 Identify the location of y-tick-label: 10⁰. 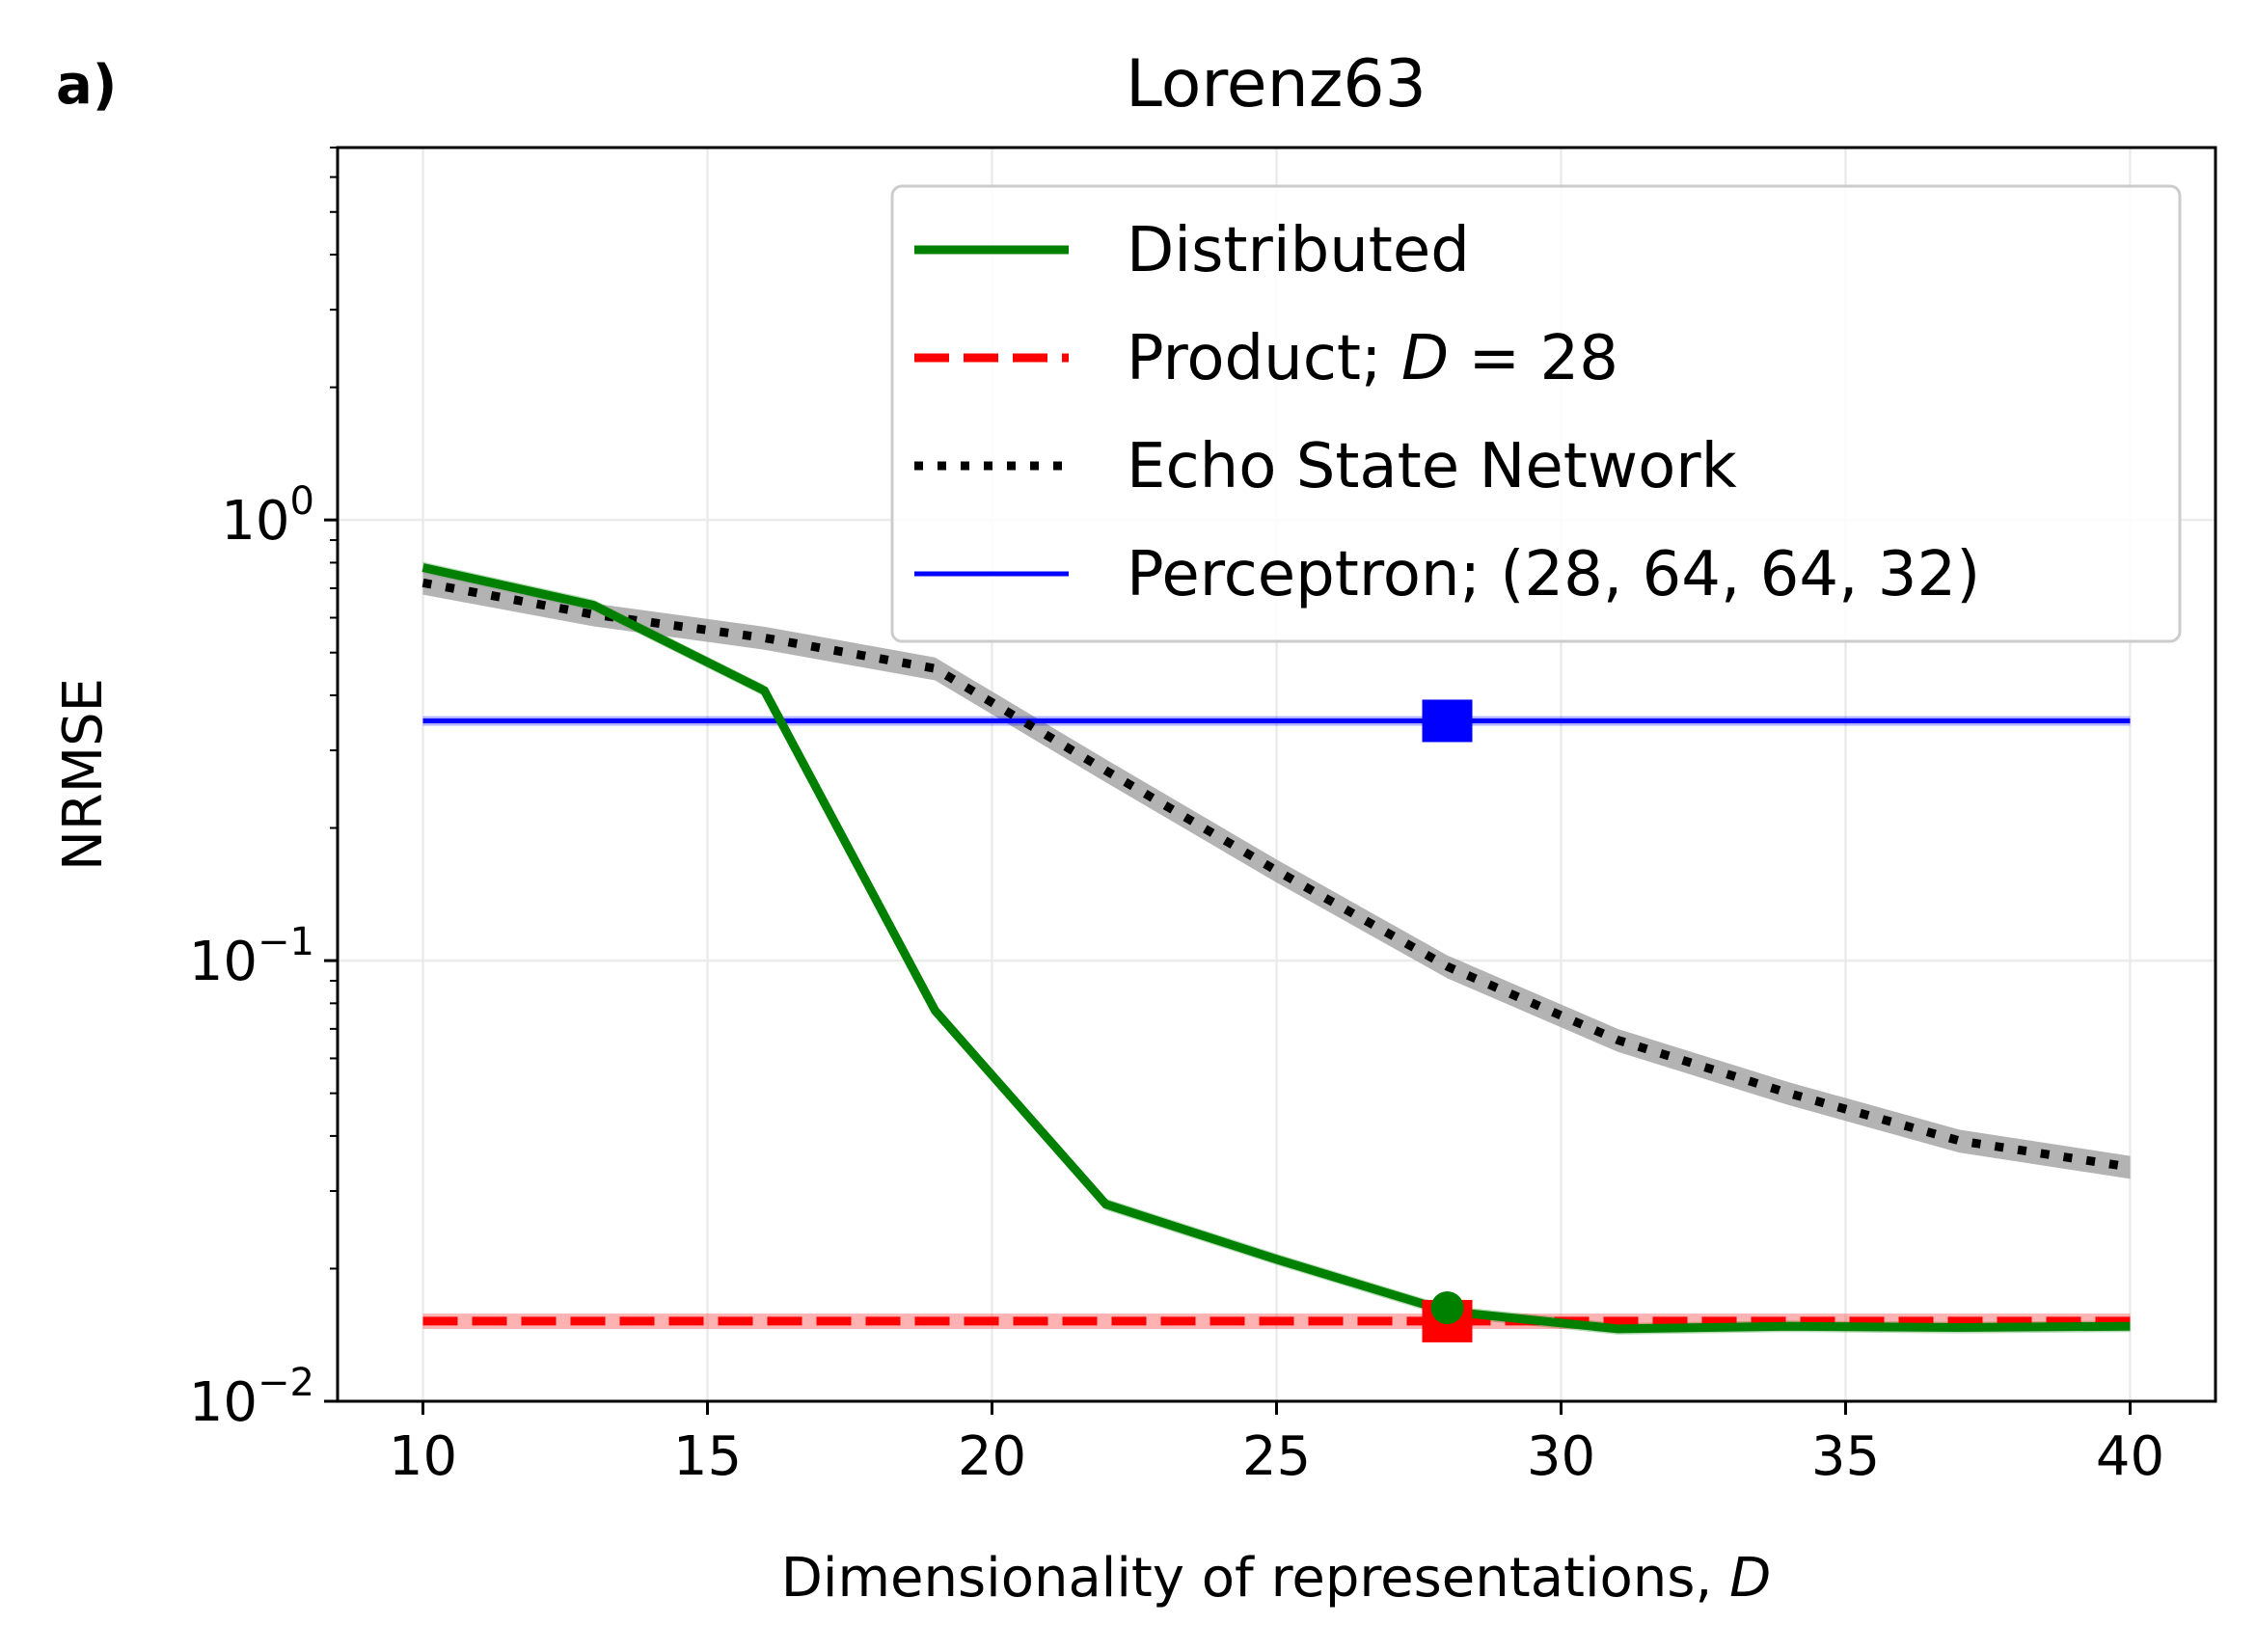
(267, 516).